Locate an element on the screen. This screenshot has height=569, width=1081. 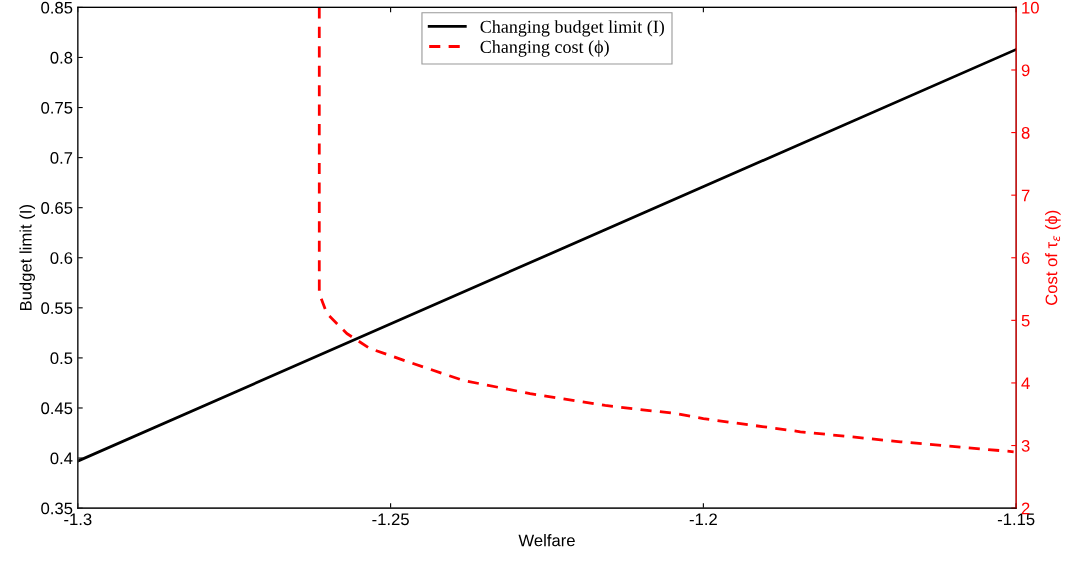
y2-axis-title: Cost of τ$_{ε}$ (ϕ) is located at coordinates (1053, 257).